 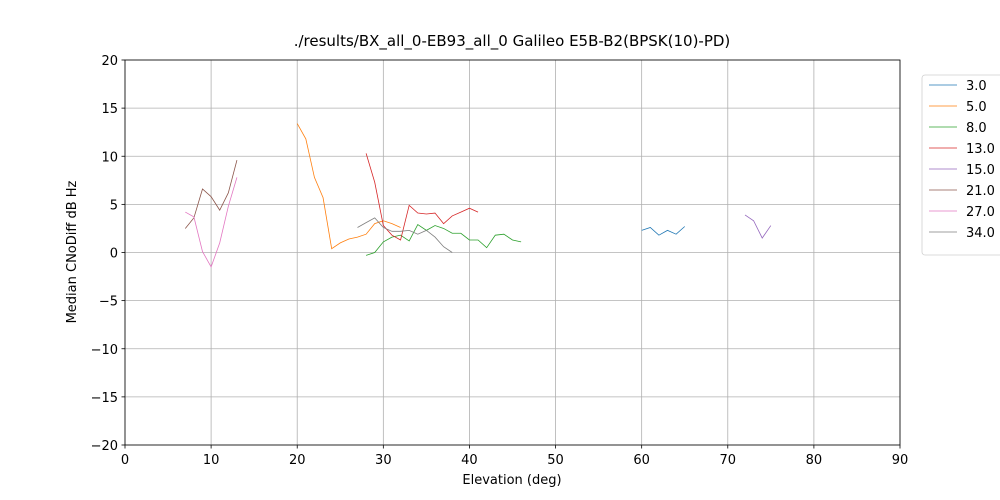 I want to click on y-tick-label: 15, so click(x=109, y=109).